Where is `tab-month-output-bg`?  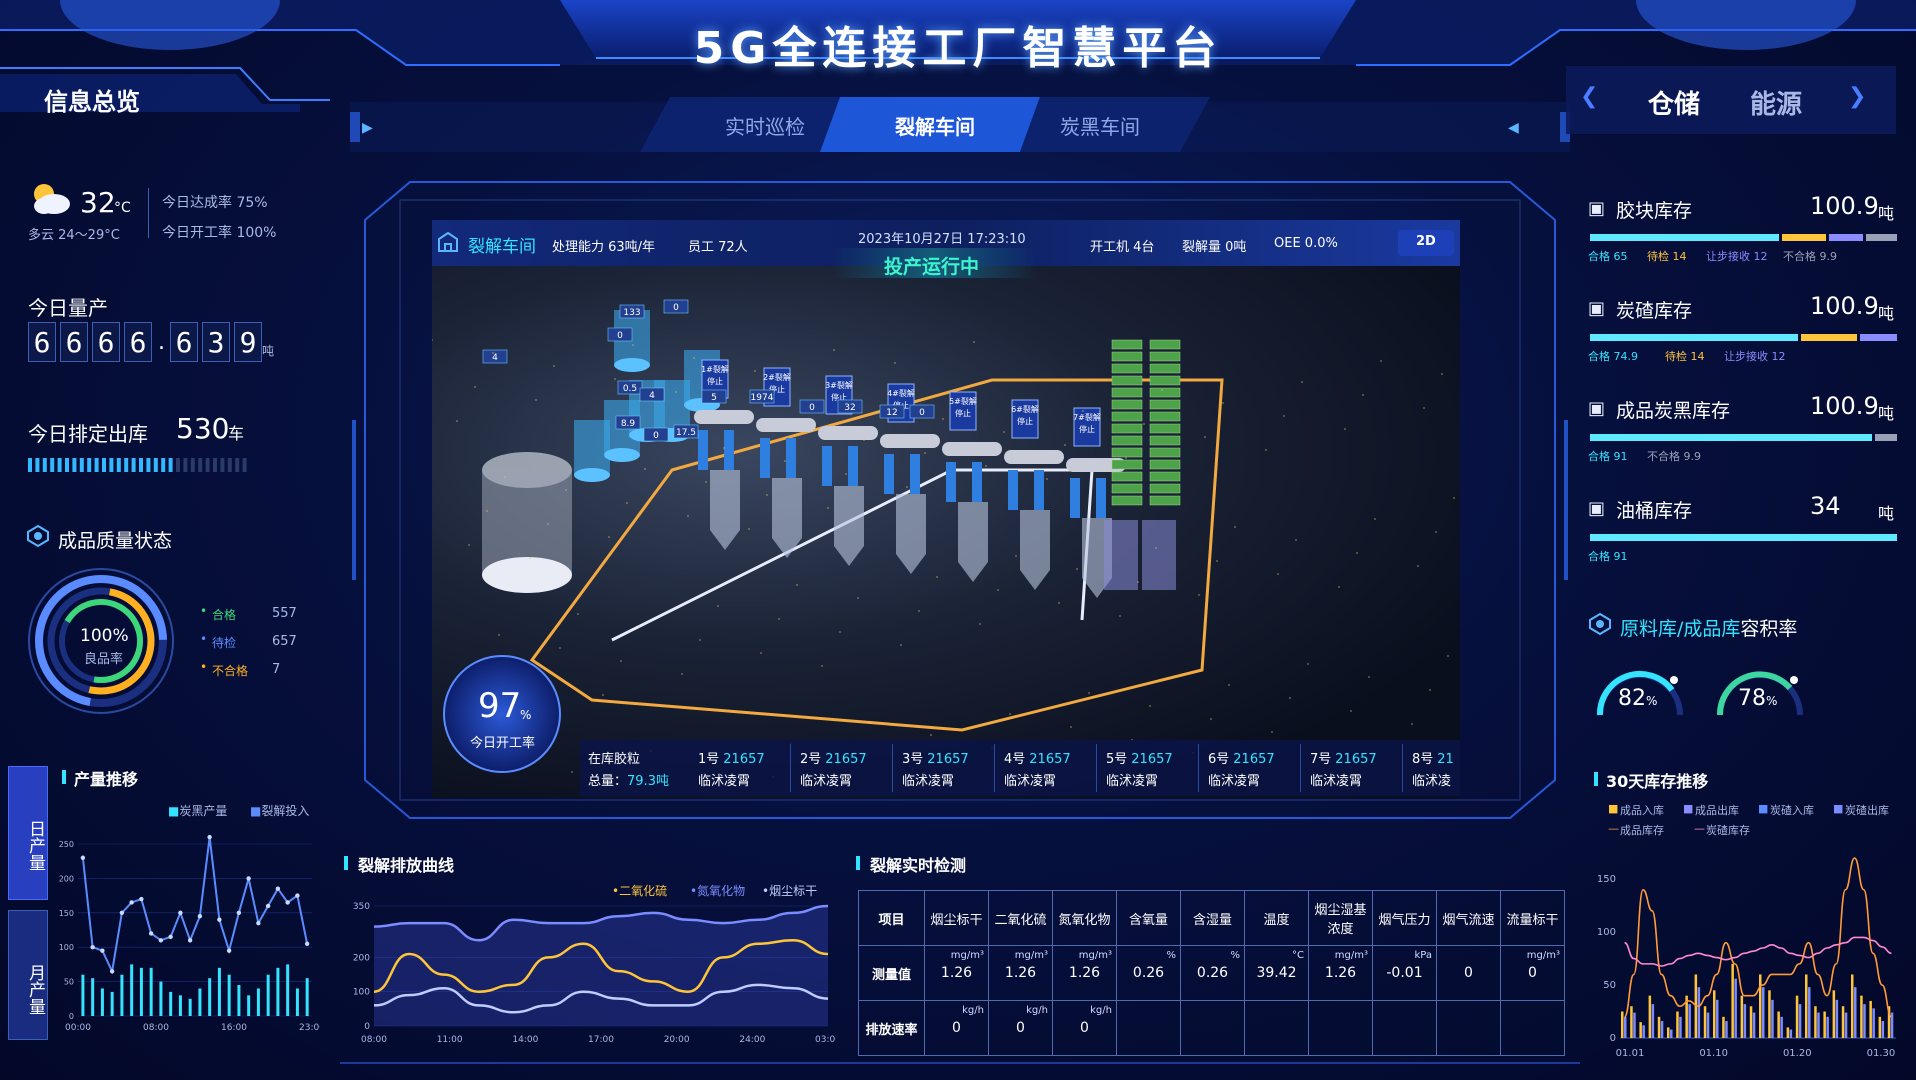
tab-month-output-bg is located at coordinates (28, 975).